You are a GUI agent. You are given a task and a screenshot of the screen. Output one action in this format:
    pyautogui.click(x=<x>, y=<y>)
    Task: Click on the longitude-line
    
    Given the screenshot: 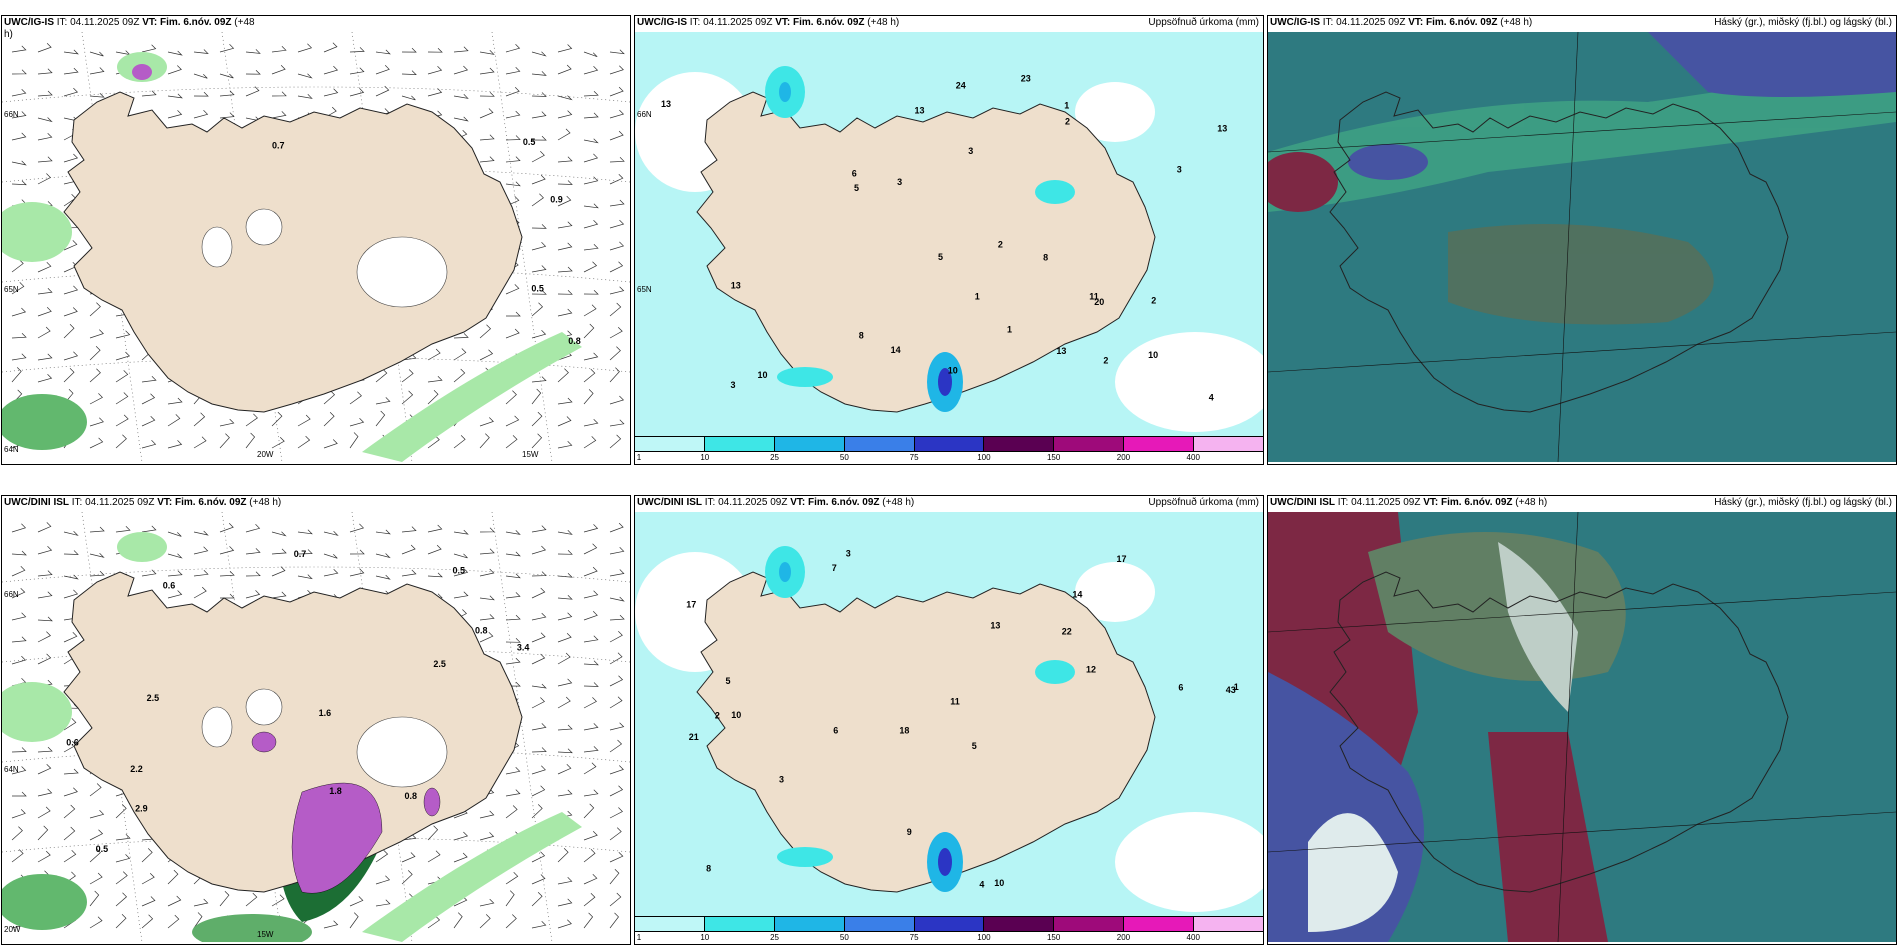 What is the action you would take?
    pyautogui.click(x=1568, y=247)
    